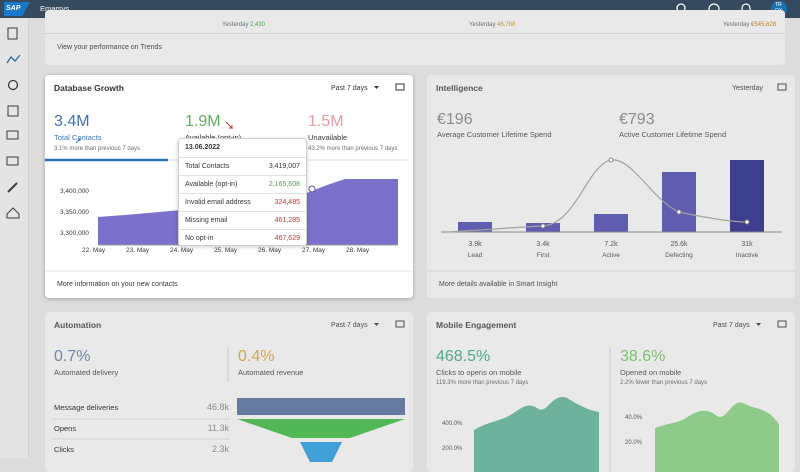 The width and height of the screenshot is (800, 472). What do you see at coordinates (455, 119) in the screenshot?
I see `kpi-value: €196` at bounding box center [455, 119].